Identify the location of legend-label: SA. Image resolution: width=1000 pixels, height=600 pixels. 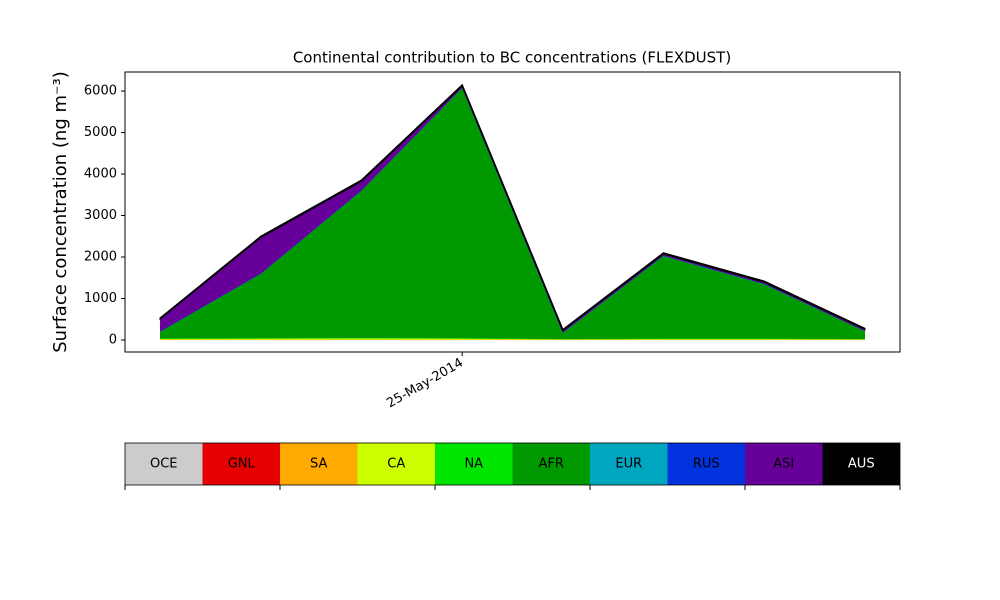
(318, 464).